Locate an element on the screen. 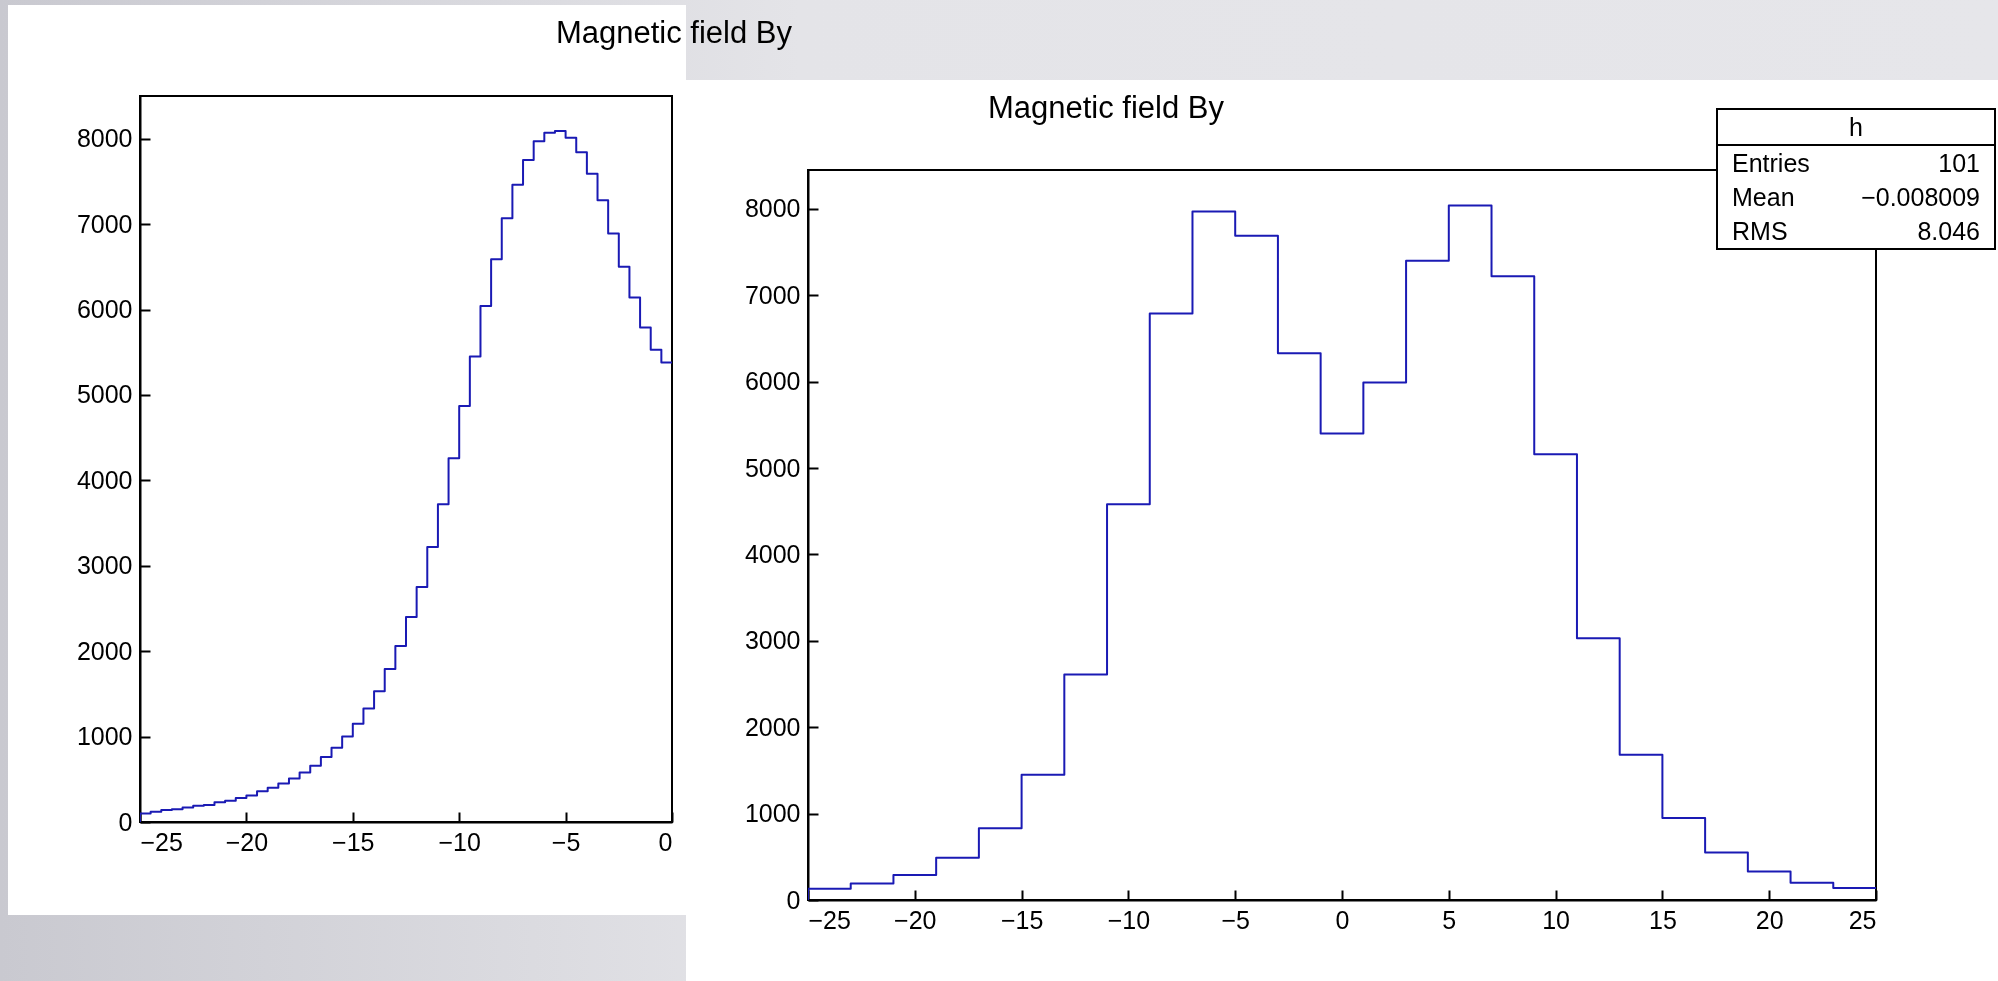 Image resolution: width=1998 pixels, height=981 pixels. text: Entries 101 is located at coordinates (1856, 163).